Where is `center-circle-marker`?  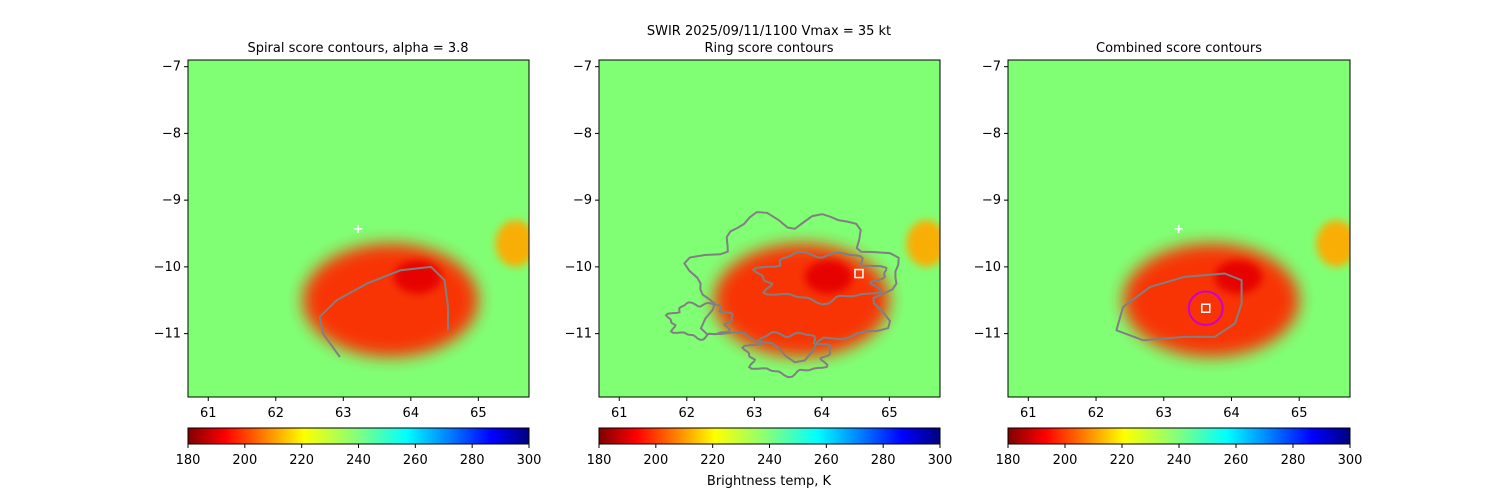 center-circle-marker is located at coordinates (1205, 308).